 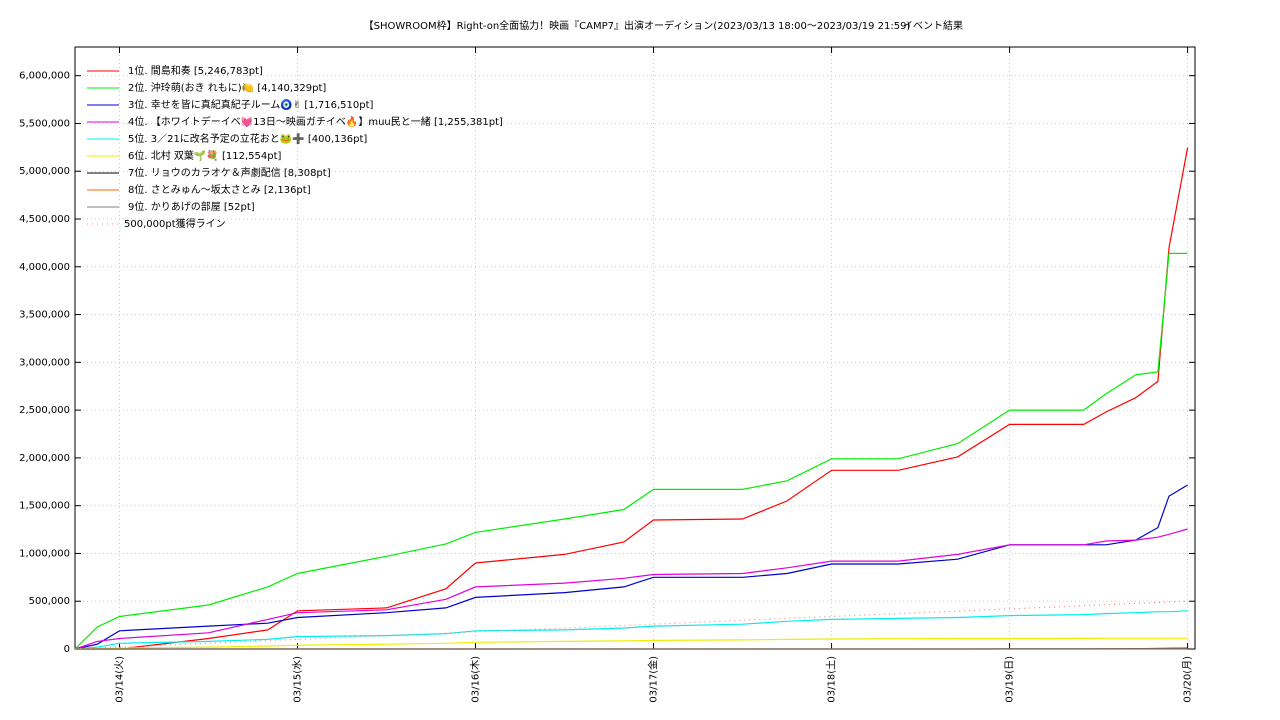 I want to click on legend-label: 1位. 間島和奏 [5,246,783pt], so click(x=195, y=70).